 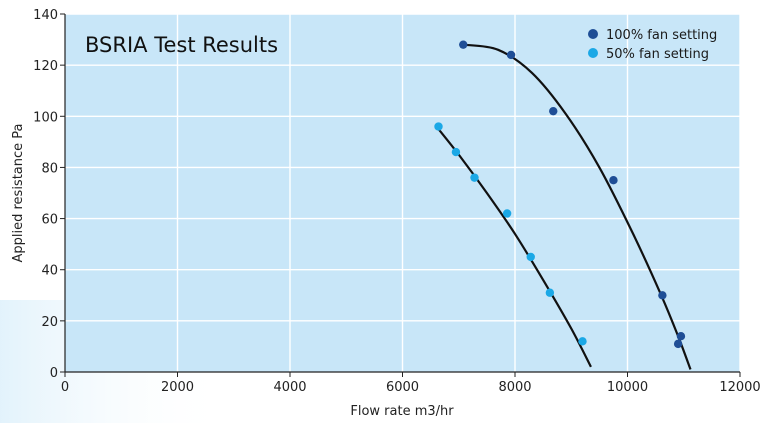 What do you see at coordinates (45, 15) in the screenshot?
I see `y-tick-label: 140` at bounding box center [45, 15].